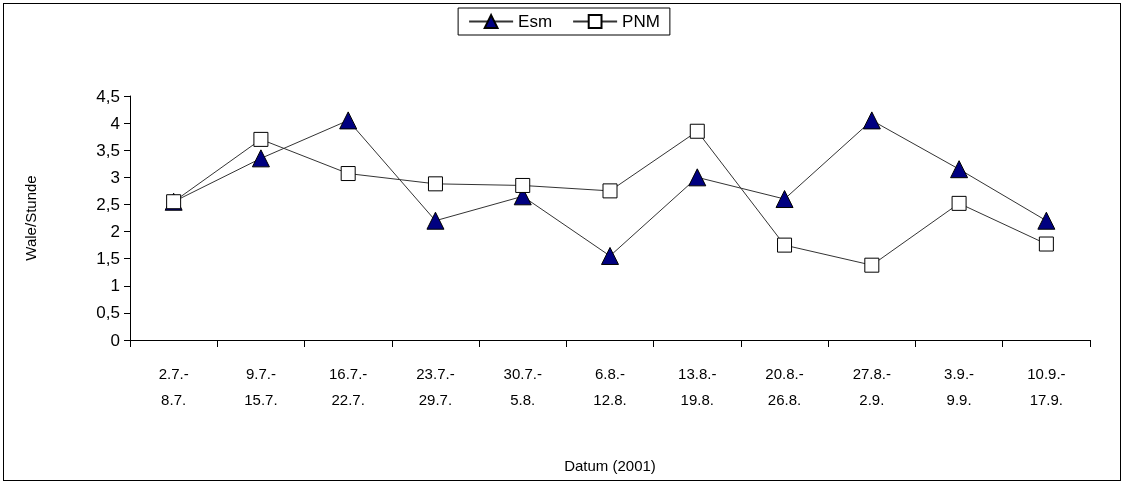 This screenshot has width=1128, height=488. What do you see at coordinates (115, 232) in the screenshot?
I see `y-tick-label: 2` at bounding box center [115, 232].